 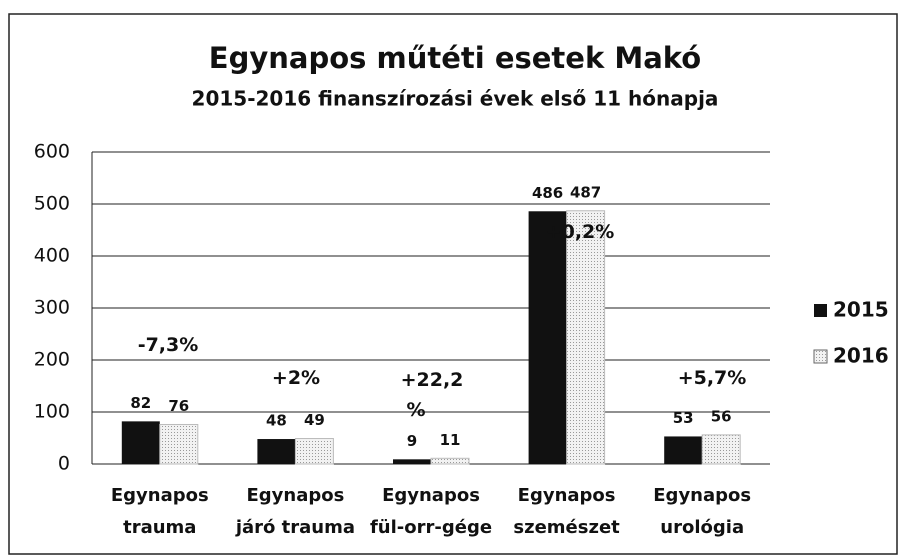 I want to click on y-tick-label: 100, so click(x=52, y=412).